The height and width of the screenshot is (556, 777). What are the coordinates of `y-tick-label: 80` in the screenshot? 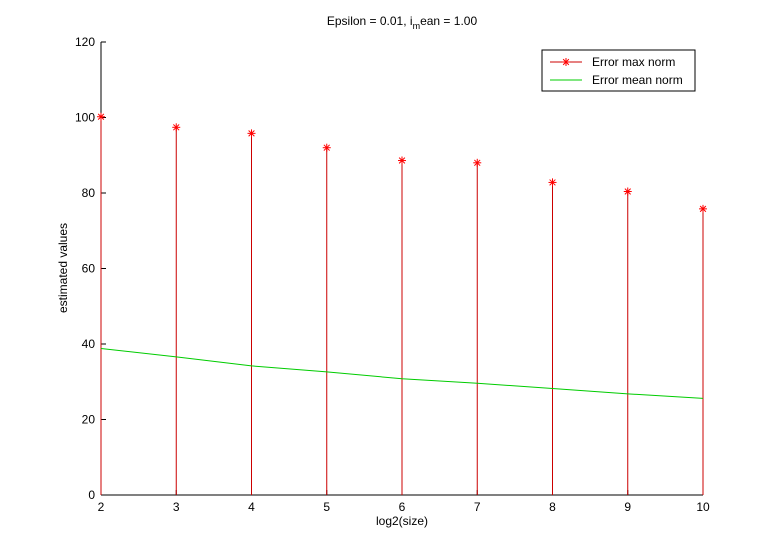 It's located at (89, 193).